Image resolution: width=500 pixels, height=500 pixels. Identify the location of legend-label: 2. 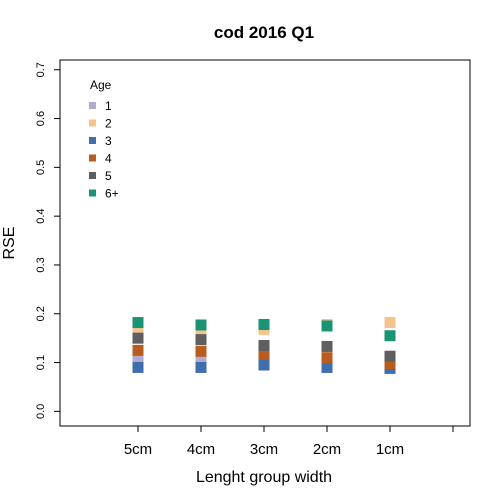
(108, 124).